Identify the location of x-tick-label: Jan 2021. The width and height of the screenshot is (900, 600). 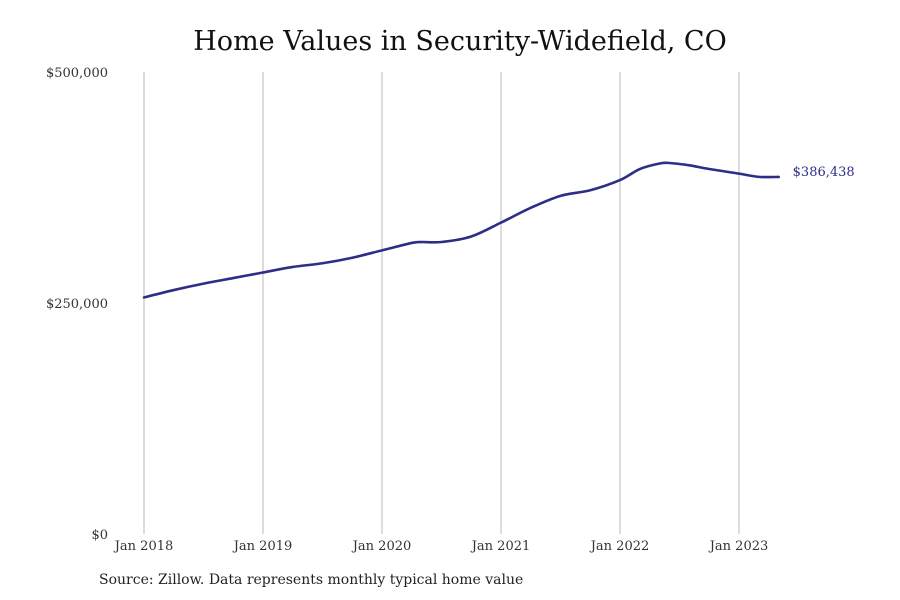
(500, 546).